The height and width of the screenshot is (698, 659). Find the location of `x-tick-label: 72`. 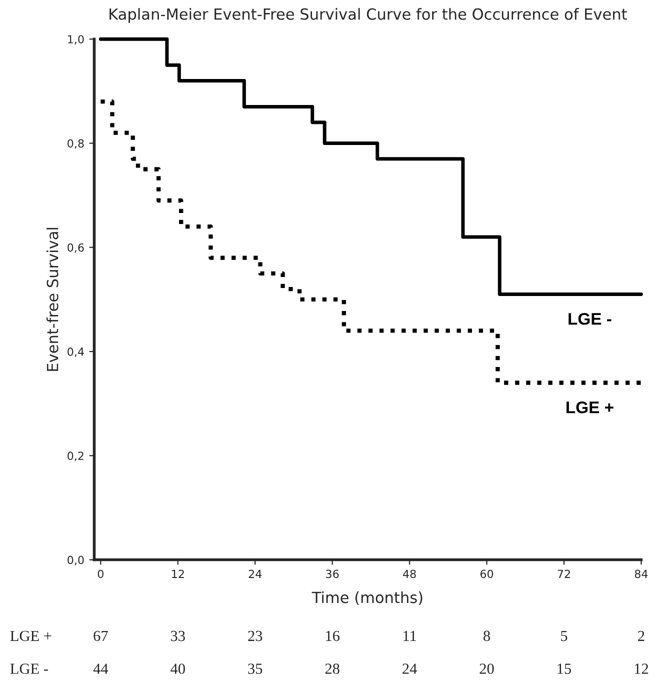

x-tick-label: 72 is located at coordinates (564, 574).